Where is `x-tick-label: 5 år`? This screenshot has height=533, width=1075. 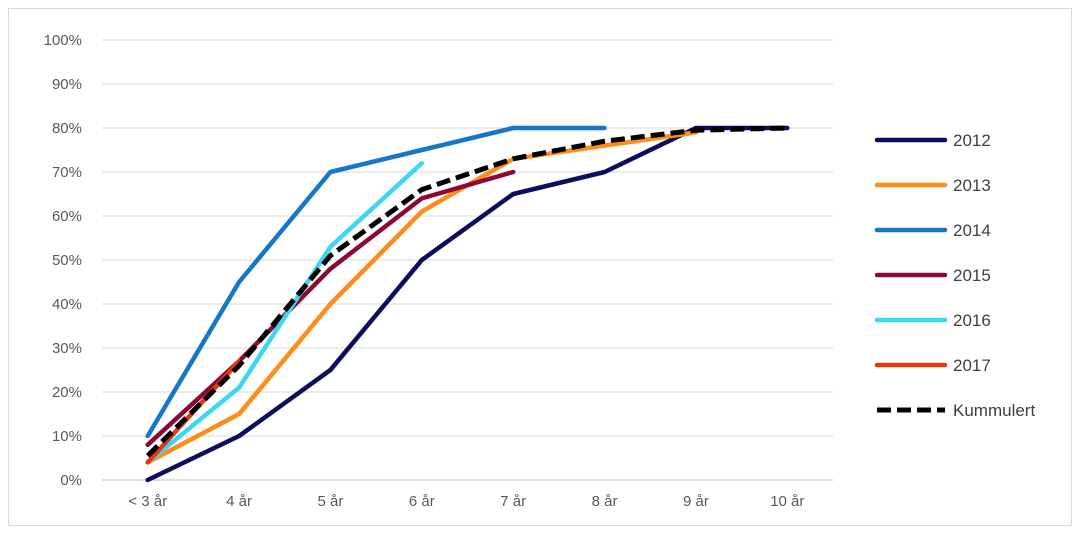 x-tick-label: 5 år is located at coordinates (331, 501).